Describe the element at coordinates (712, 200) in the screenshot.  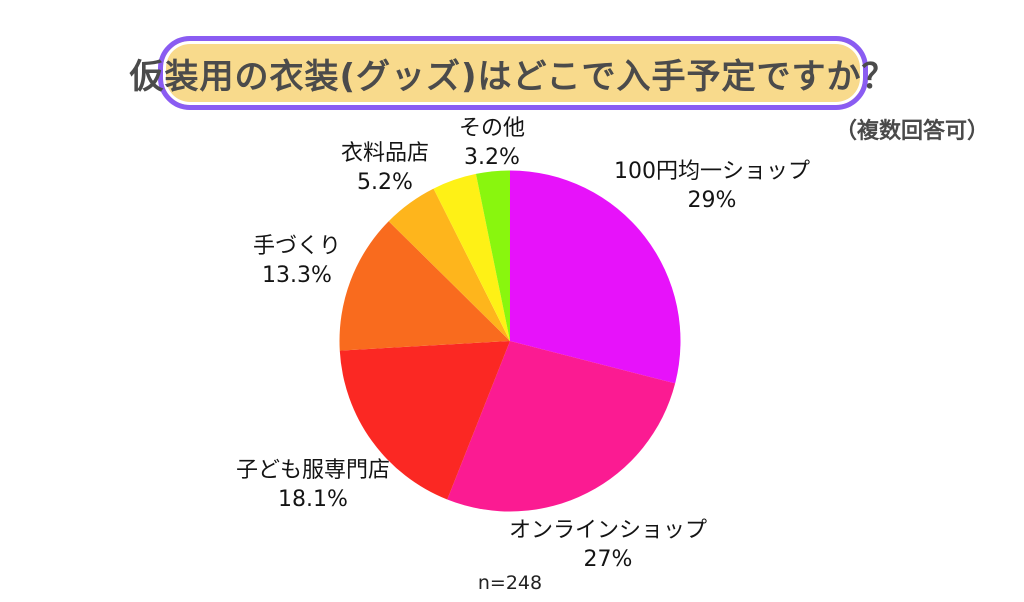
I see `pie-label-percent: 29%` at that location.